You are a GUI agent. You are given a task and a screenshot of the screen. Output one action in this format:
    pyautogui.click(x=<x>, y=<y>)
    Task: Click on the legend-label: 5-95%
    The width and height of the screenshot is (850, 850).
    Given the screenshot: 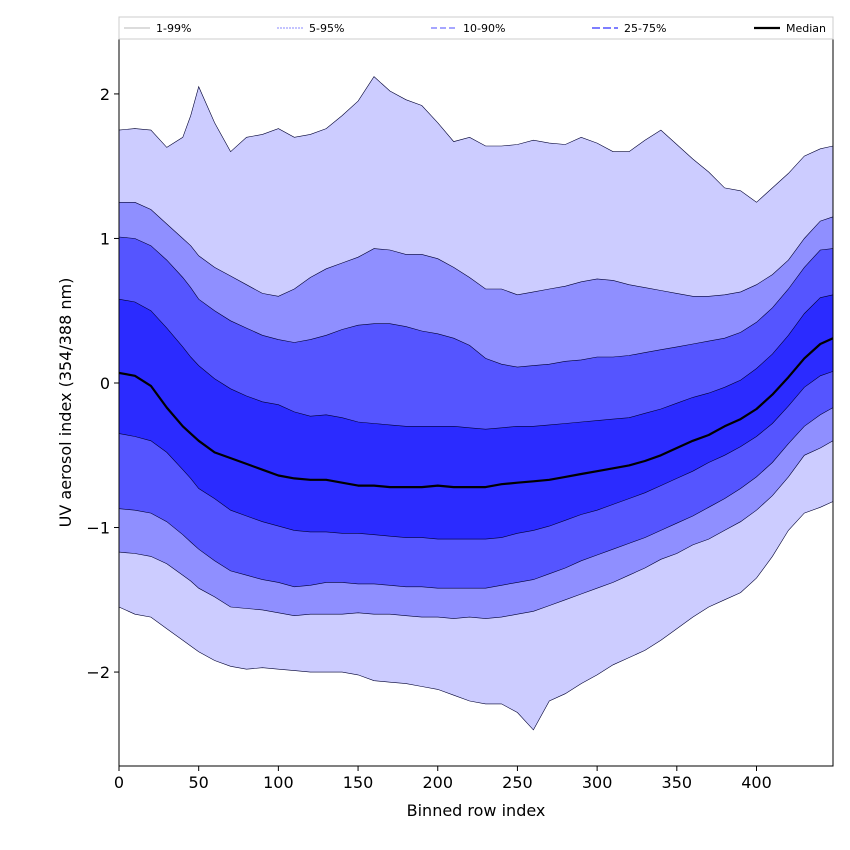 What is the action you would take?
    pyautogui.click(x=326, y=28)
    